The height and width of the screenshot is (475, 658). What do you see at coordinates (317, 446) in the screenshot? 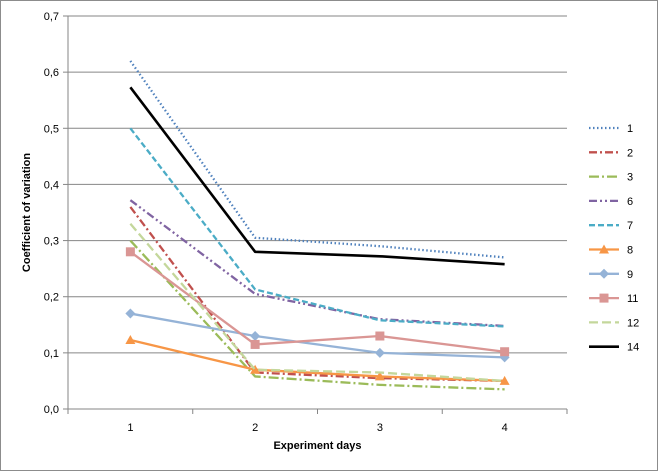
I see `x-axis-title: Experiment days` at bounding box center [317, 446].